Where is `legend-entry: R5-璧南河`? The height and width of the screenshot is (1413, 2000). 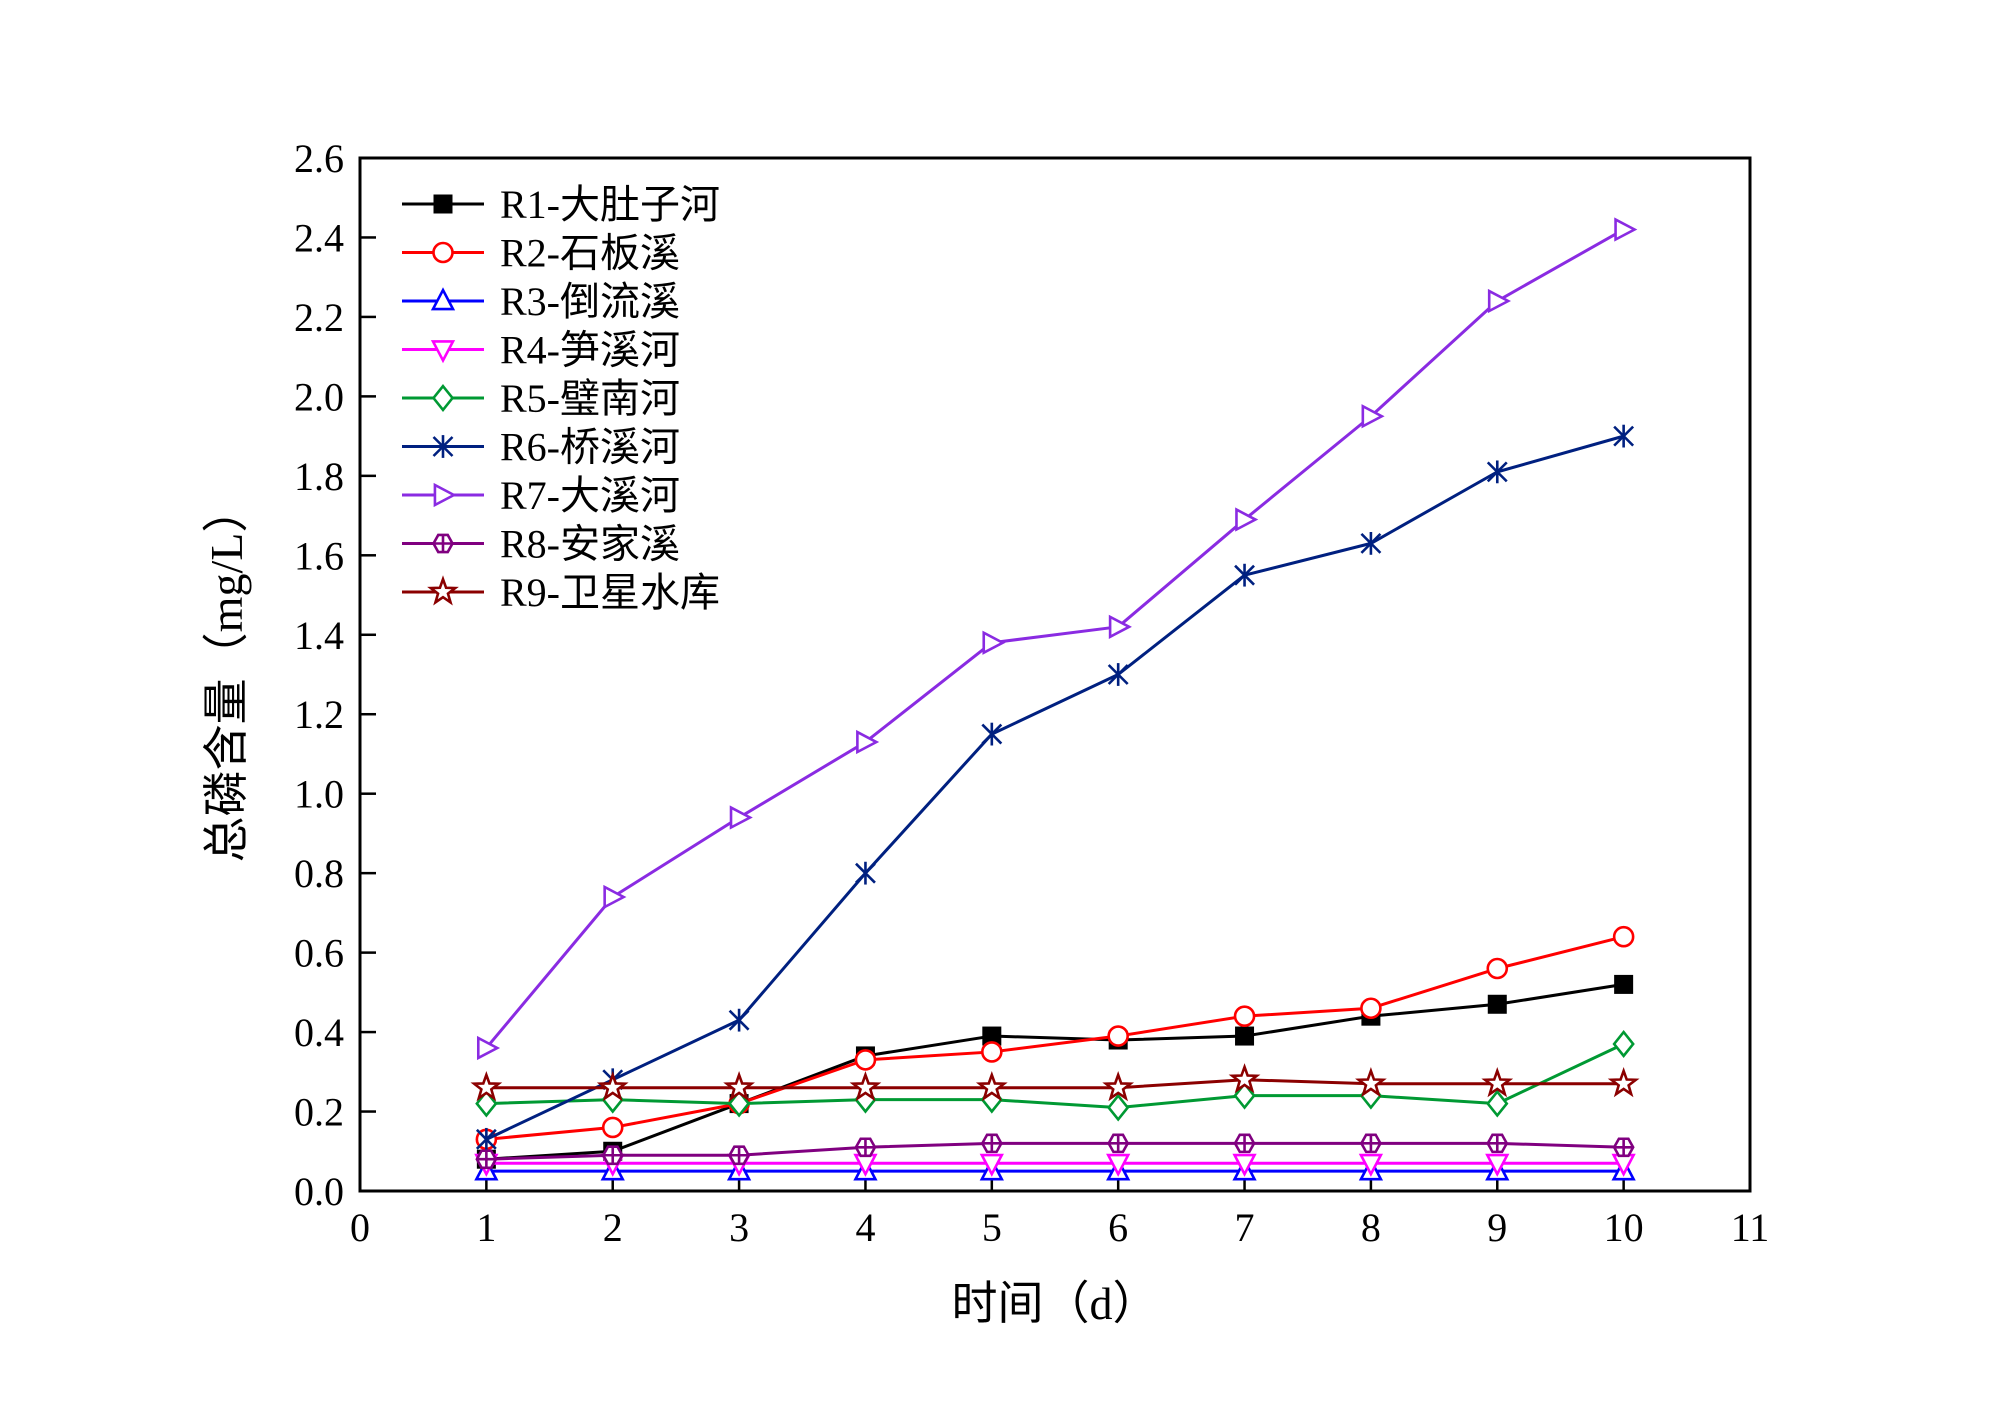 legend-entry: R5-璧南河 is located at coordinates (541, 398).